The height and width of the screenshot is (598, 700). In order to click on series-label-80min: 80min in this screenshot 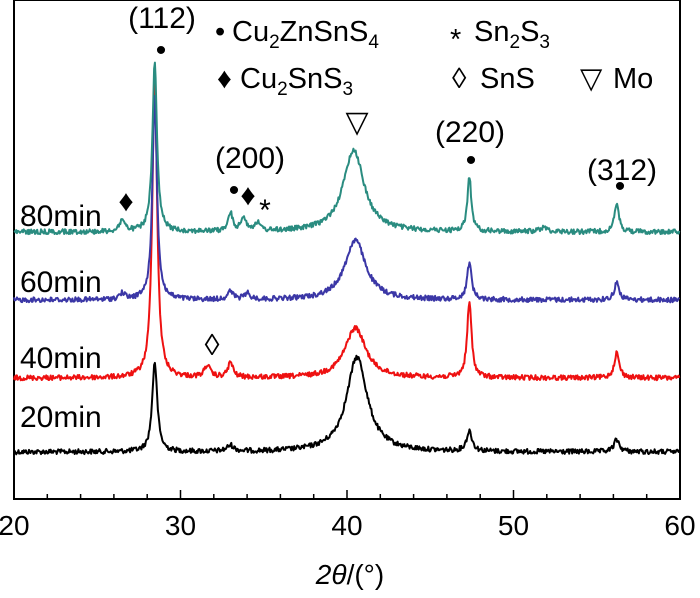, I will do `click(61, 216)`.